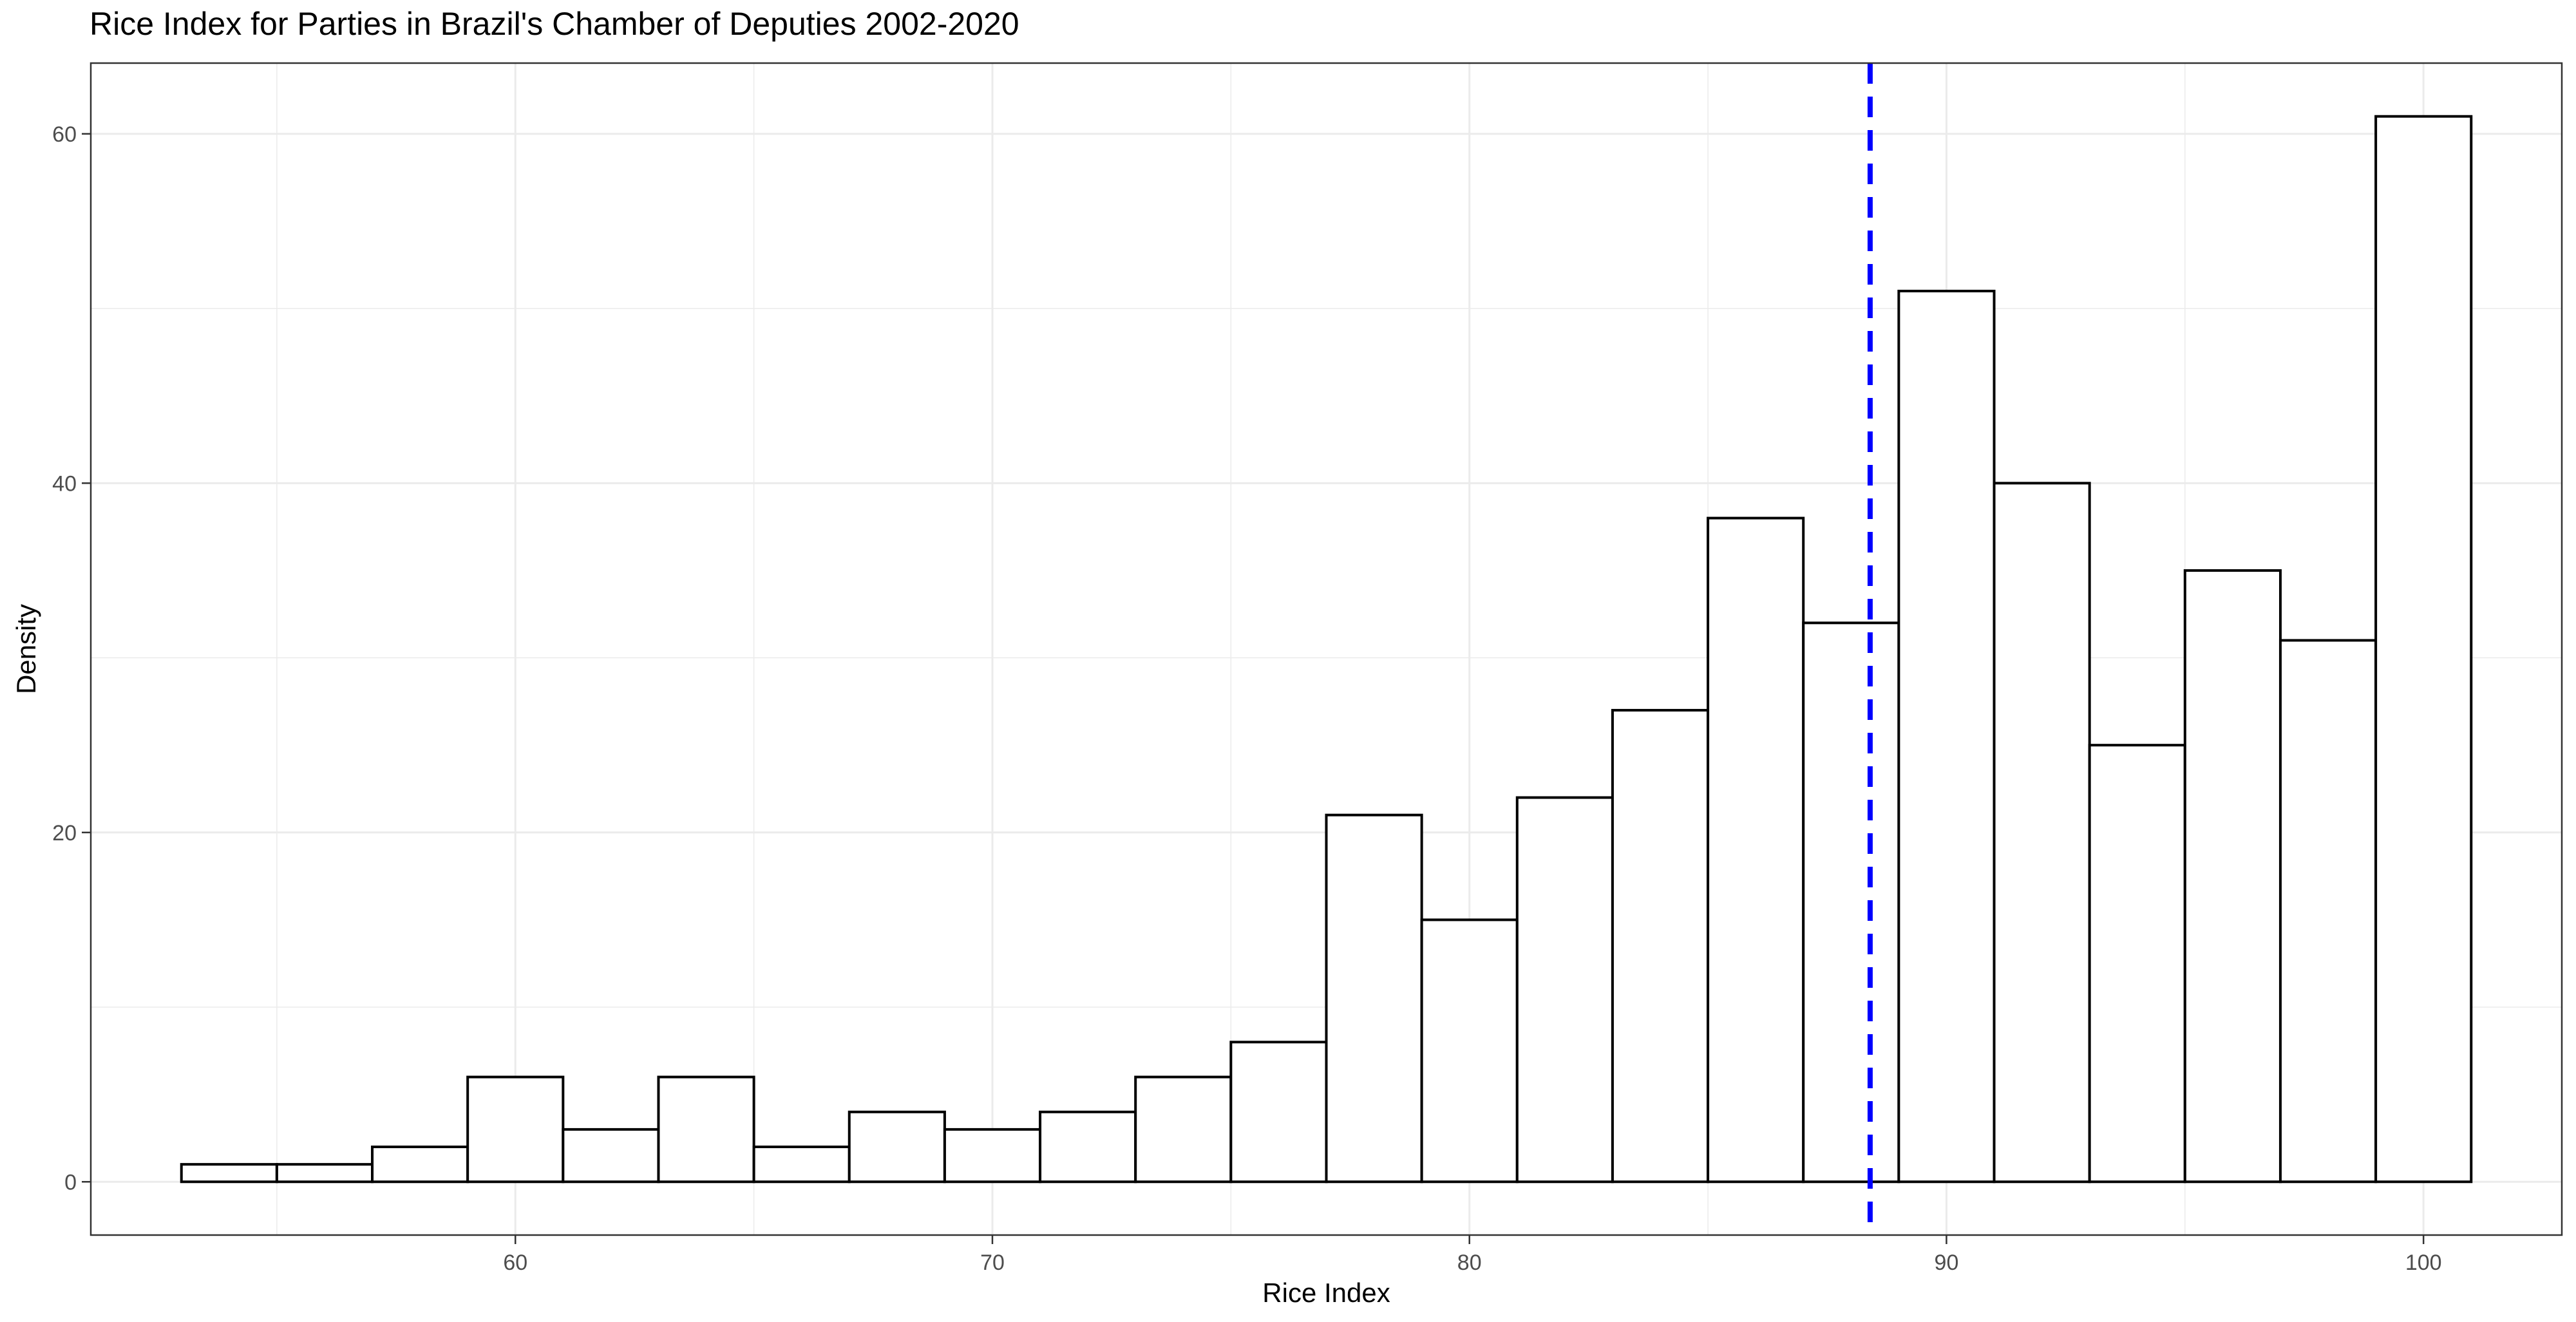 This screenshot has height=1322, width=2576. I want to click on x-tick-label: 100, so click(2423, 1263).